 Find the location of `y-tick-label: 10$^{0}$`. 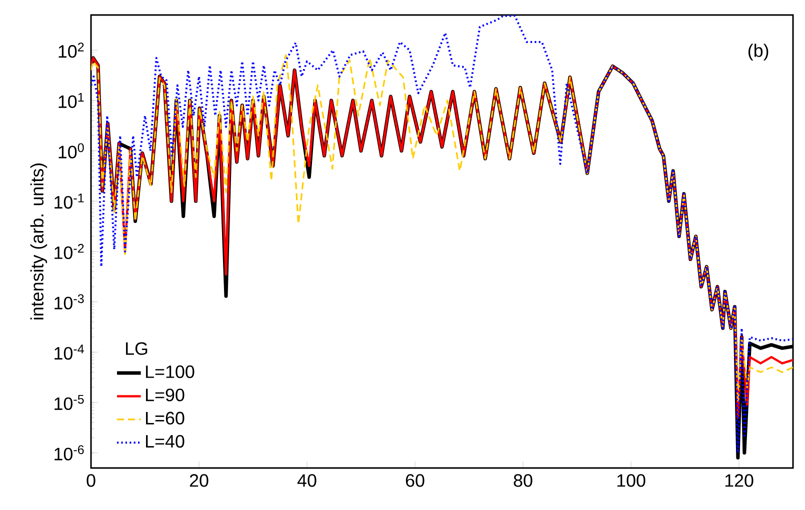

y-tick-label: 10$^{0}$ is located at coordinates (71, 150).